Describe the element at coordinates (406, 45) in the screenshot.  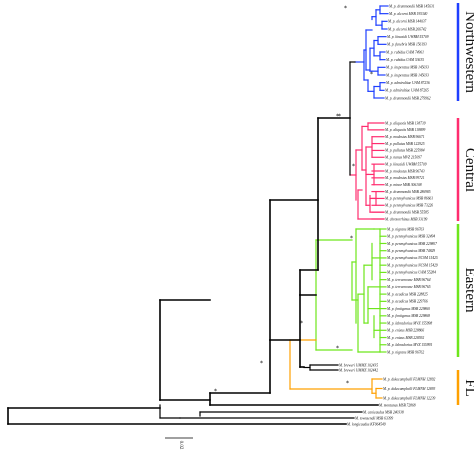
I see `tip-label: M. p. funebris MSB 156193` at that location.